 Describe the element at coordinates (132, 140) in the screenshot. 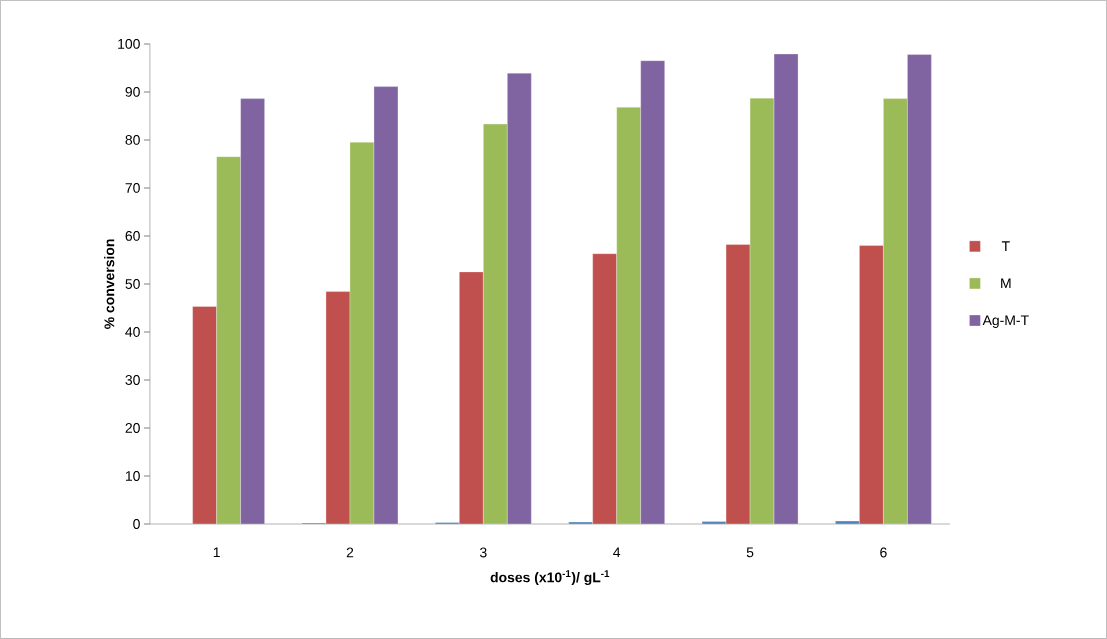

I see `y-tick-label: 80` at that location.